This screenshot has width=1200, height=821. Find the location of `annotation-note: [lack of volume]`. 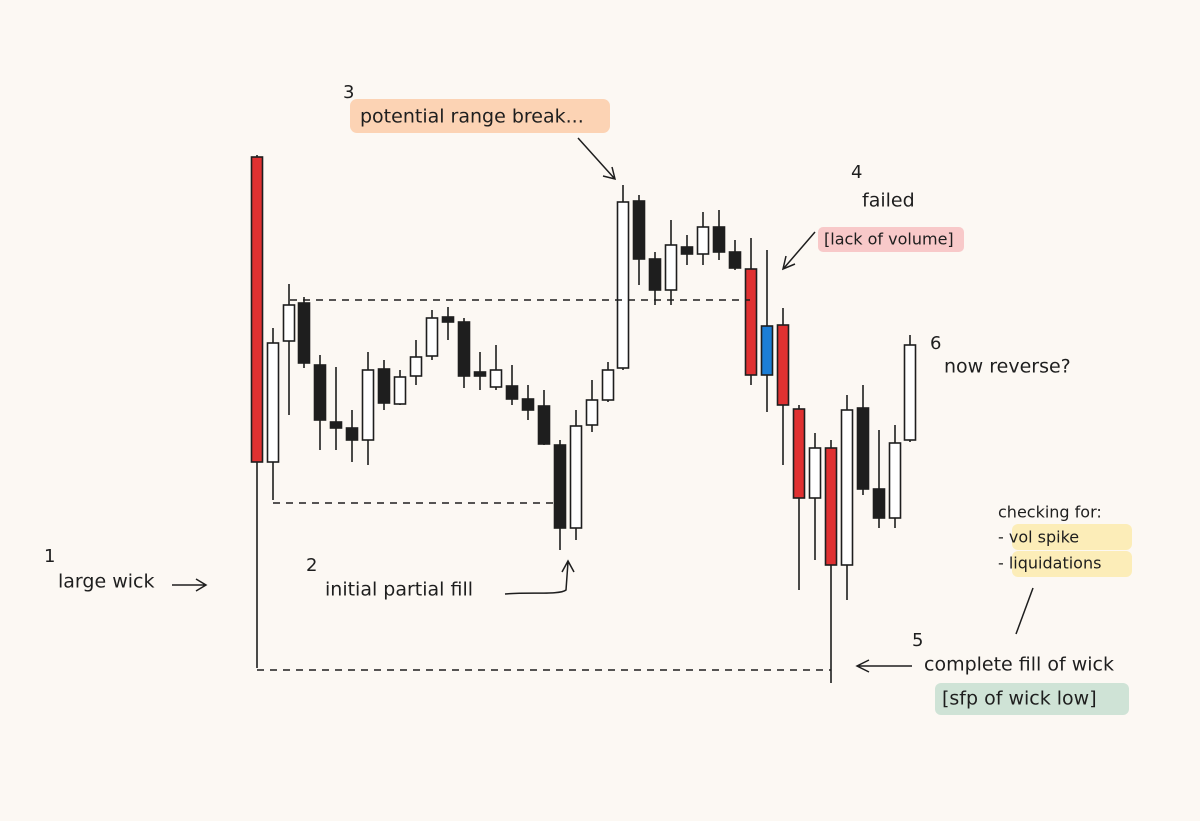

annotation-note: [lack of volume] is located at coordinates (889, 239).